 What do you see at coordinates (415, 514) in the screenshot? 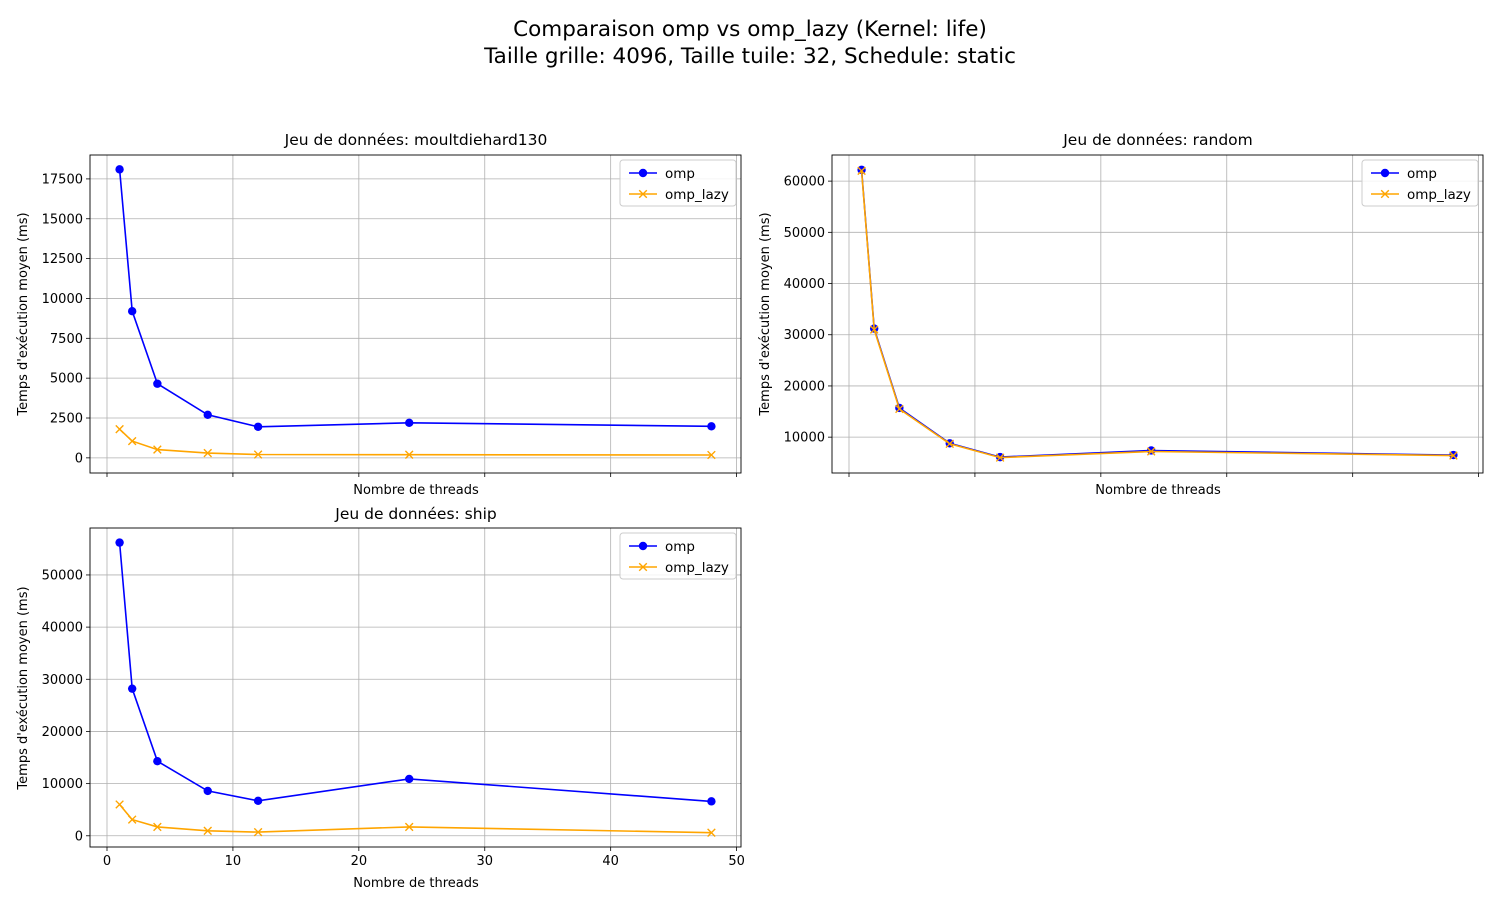
I see `panel-title: Jeu de données: ship` at bounding box center [415, 514].